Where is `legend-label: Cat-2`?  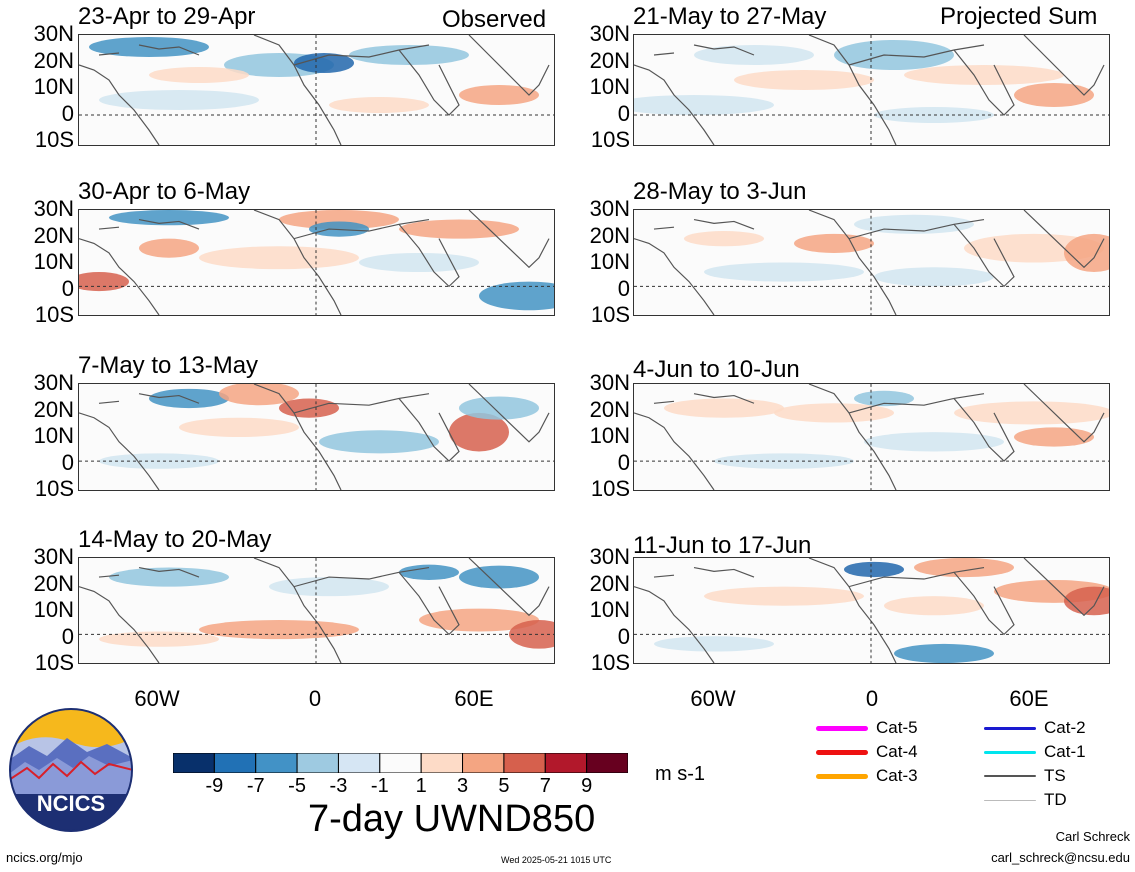
legend-label: Cat-2 is located at coordinates (1065, 727).